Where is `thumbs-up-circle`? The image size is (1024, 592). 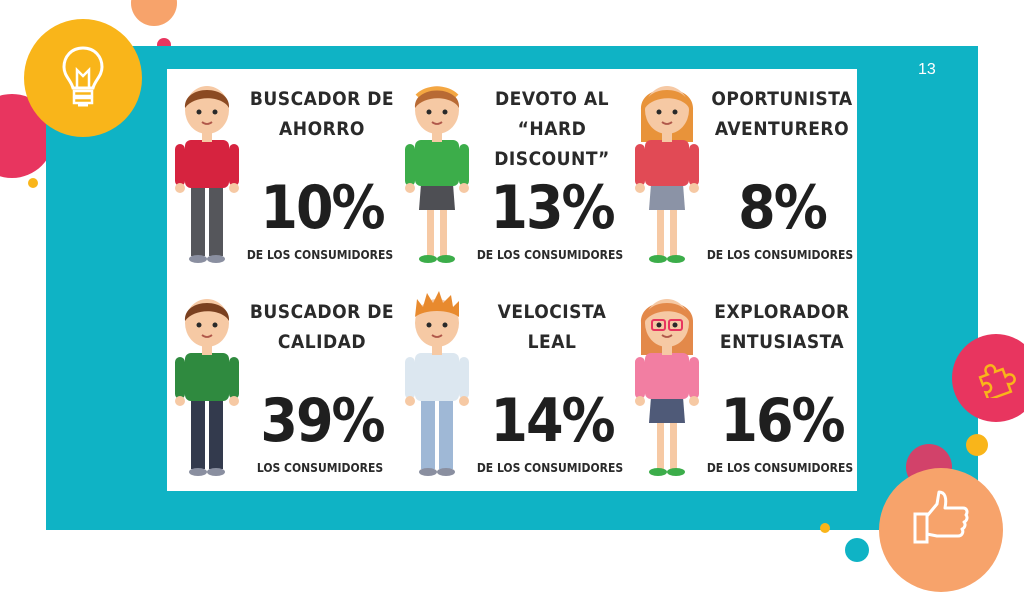
thumbs-up-circle is located at coordinates (941, 530).